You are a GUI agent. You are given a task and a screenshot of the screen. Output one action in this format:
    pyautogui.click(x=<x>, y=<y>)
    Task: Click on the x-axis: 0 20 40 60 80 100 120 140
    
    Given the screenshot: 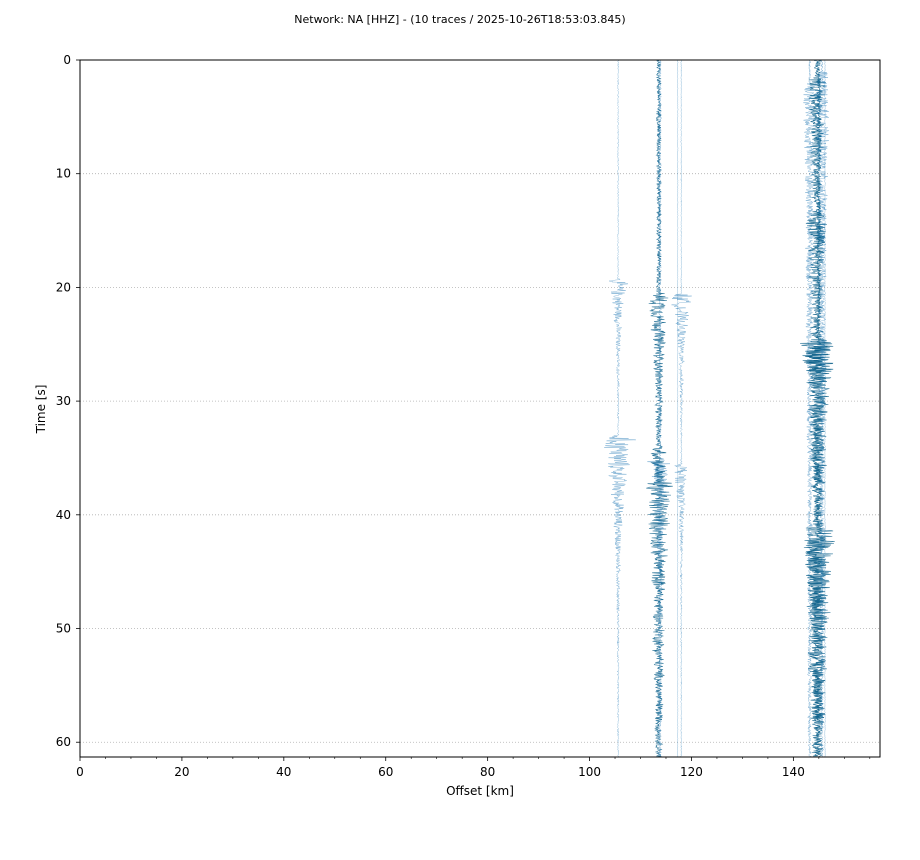 What is the action you would take?
    pyautogui.click(x=473, y=768)
    